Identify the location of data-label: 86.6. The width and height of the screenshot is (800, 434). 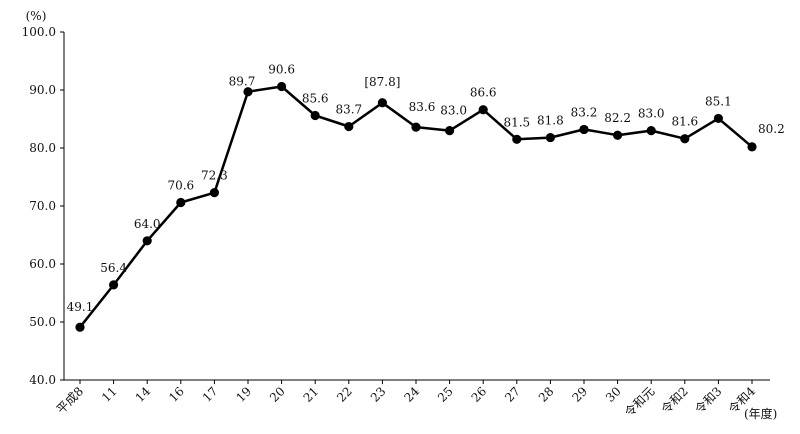
(483, 93).